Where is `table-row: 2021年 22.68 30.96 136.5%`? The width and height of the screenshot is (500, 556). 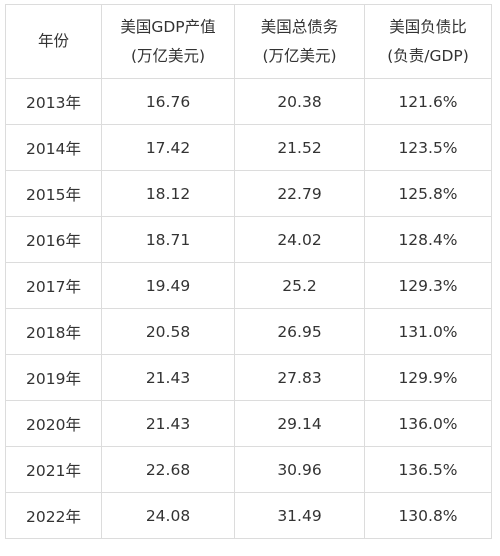 table-row: 2021年 22.68 30.96 136.5% is located at coordinates (248, 469).